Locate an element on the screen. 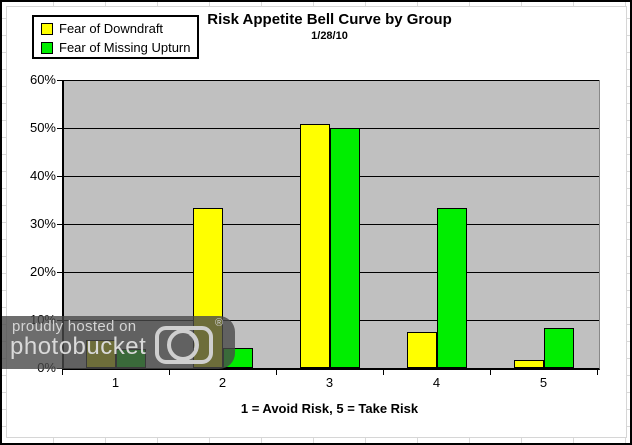 Image resolution: width=632 pixels, height=445 pixels. sheet-gridlines-left is located at coordinates (4, 222).